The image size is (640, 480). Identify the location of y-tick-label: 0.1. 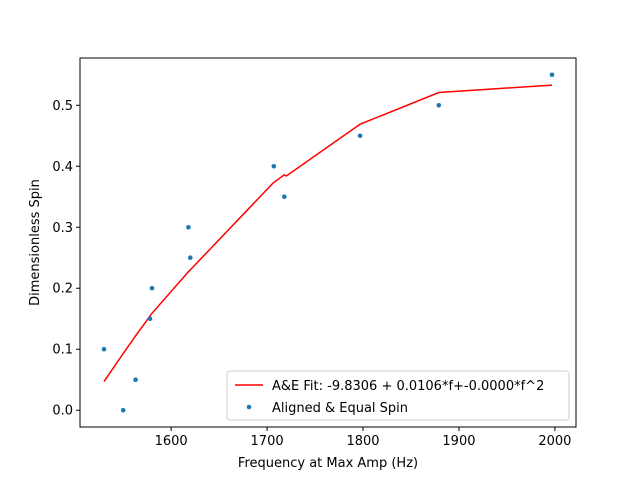
(62, 350).